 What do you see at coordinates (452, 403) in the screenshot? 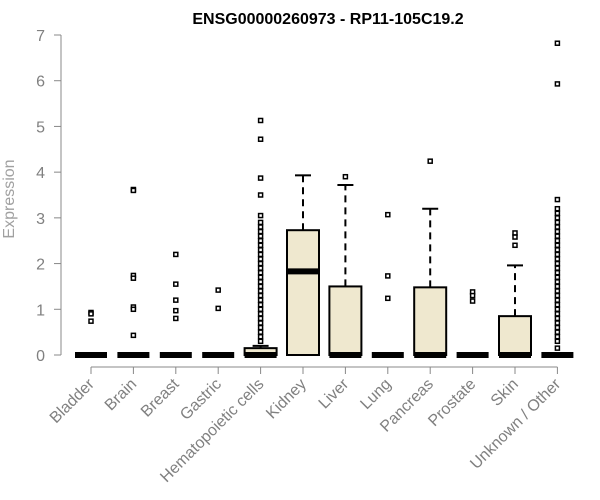
I see `x-tick-label: Prostate` at bounding box center [452, 403].